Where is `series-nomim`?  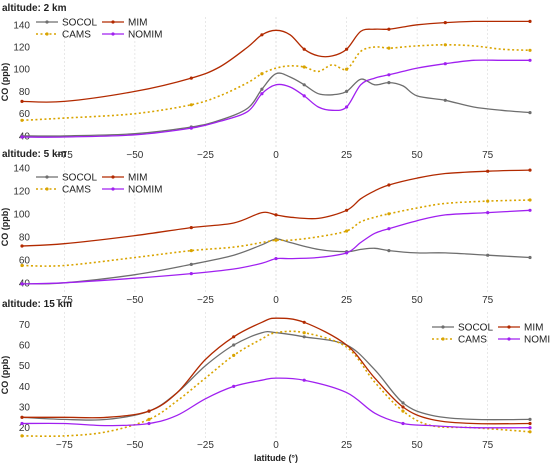 series-nomim is located at coordinates (276, 403).